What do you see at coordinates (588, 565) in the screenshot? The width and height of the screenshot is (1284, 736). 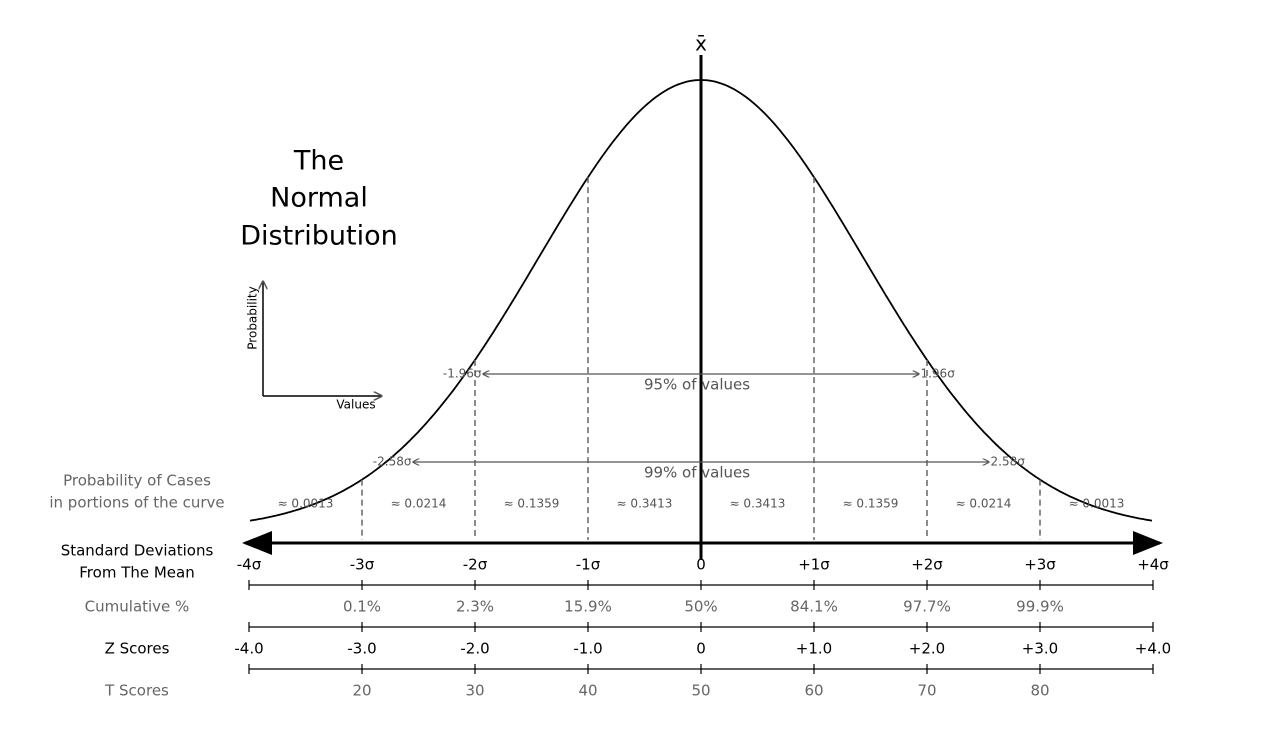 I see `row-tick-label: -1σ` at bounding box center [588, 565].